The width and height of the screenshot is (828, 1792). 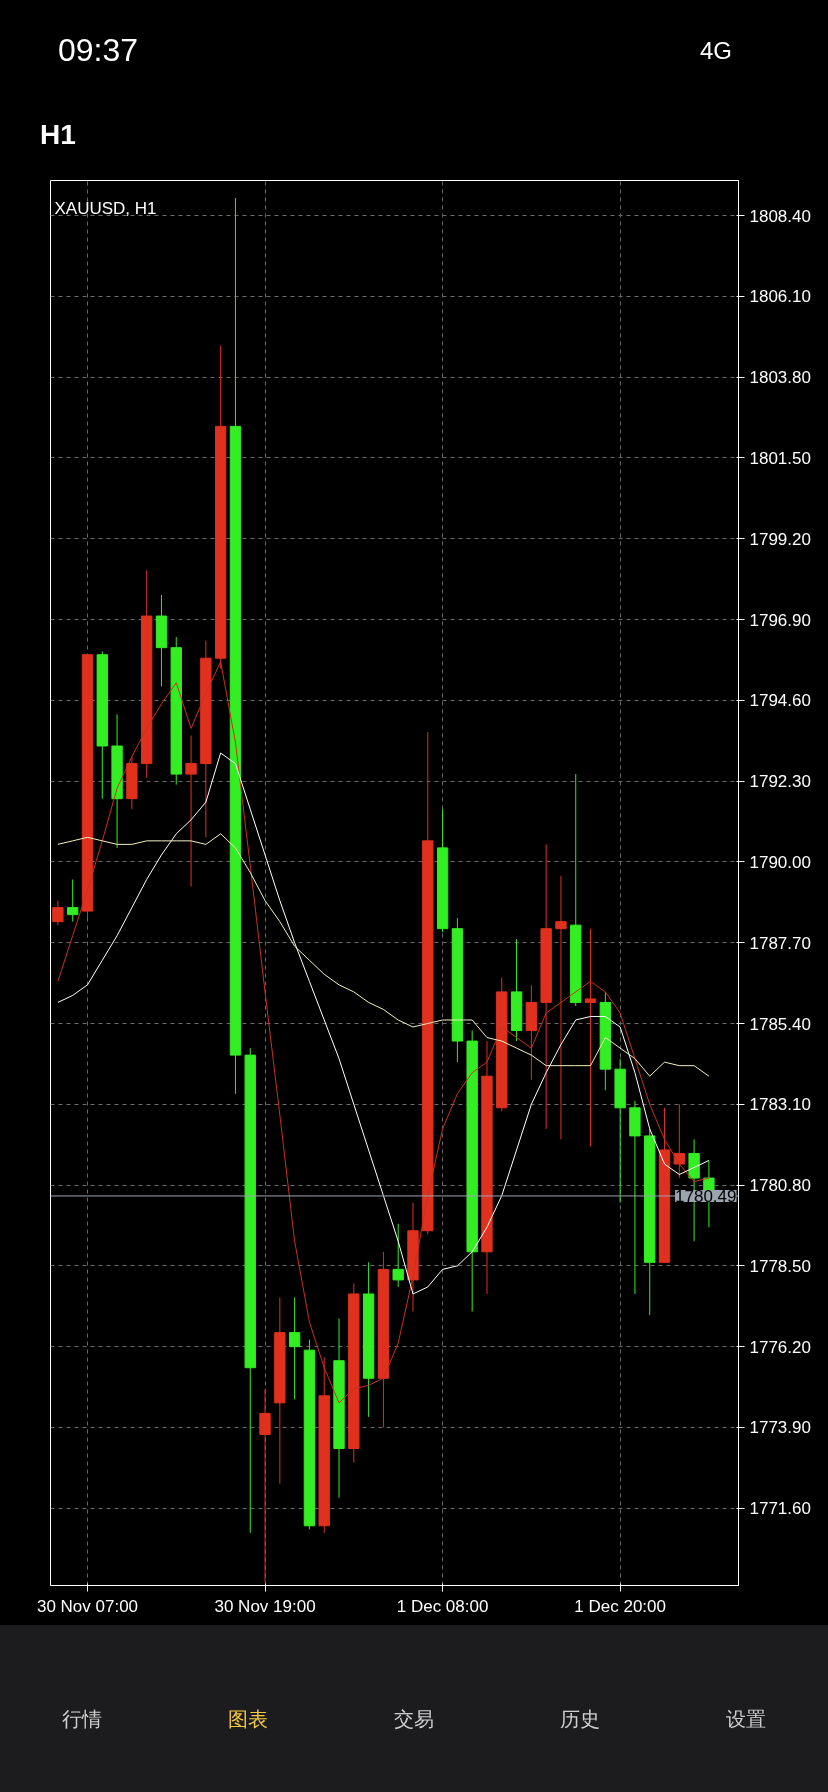 What do you see at coordinates (442, 1606) in the screenshot?
I see `x-tick-label: 1 Dec 08:00` at bounding box center [442, 1606].